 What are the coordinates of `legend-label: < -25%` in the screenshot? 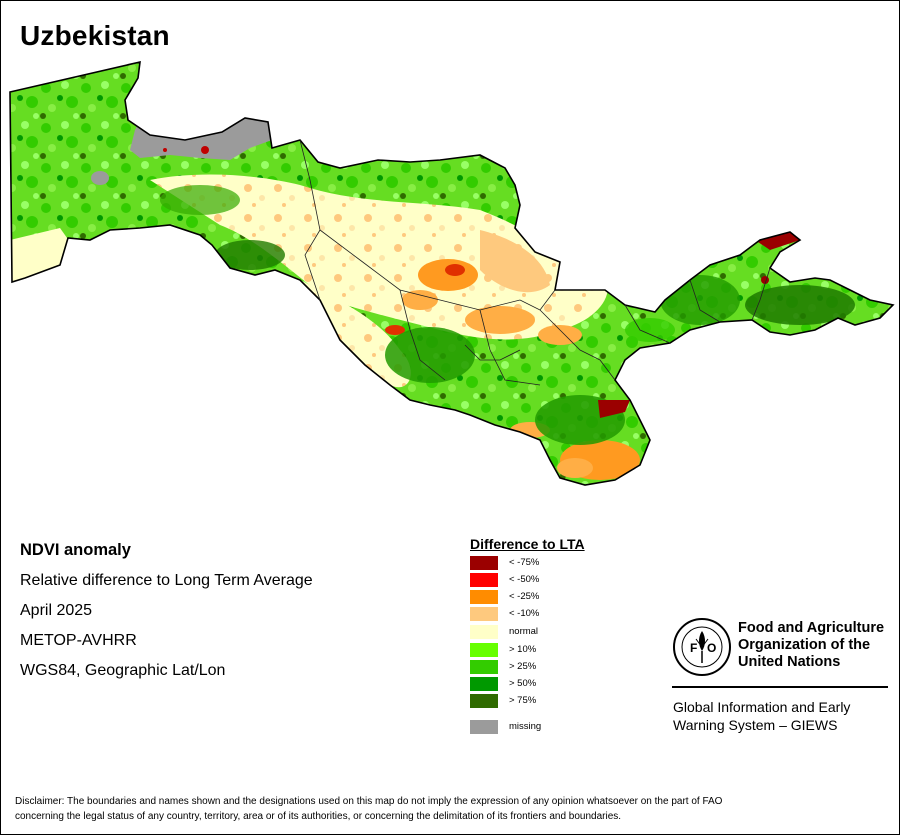 It's located at (524, 596).